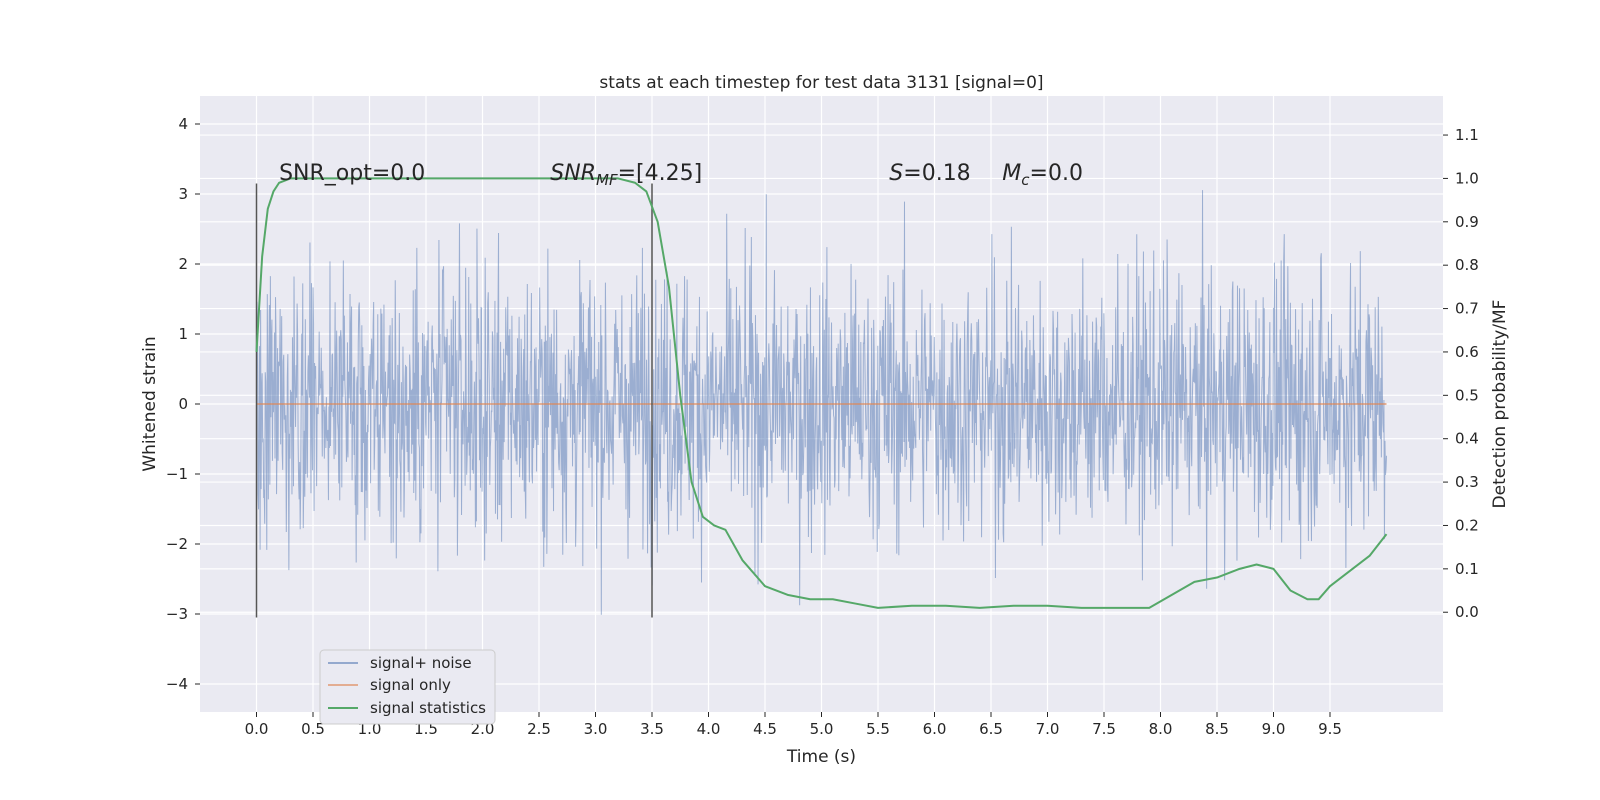 The height and width of the screenshot is (800, 1600). I want to click on legend-box, so click(407, 687).